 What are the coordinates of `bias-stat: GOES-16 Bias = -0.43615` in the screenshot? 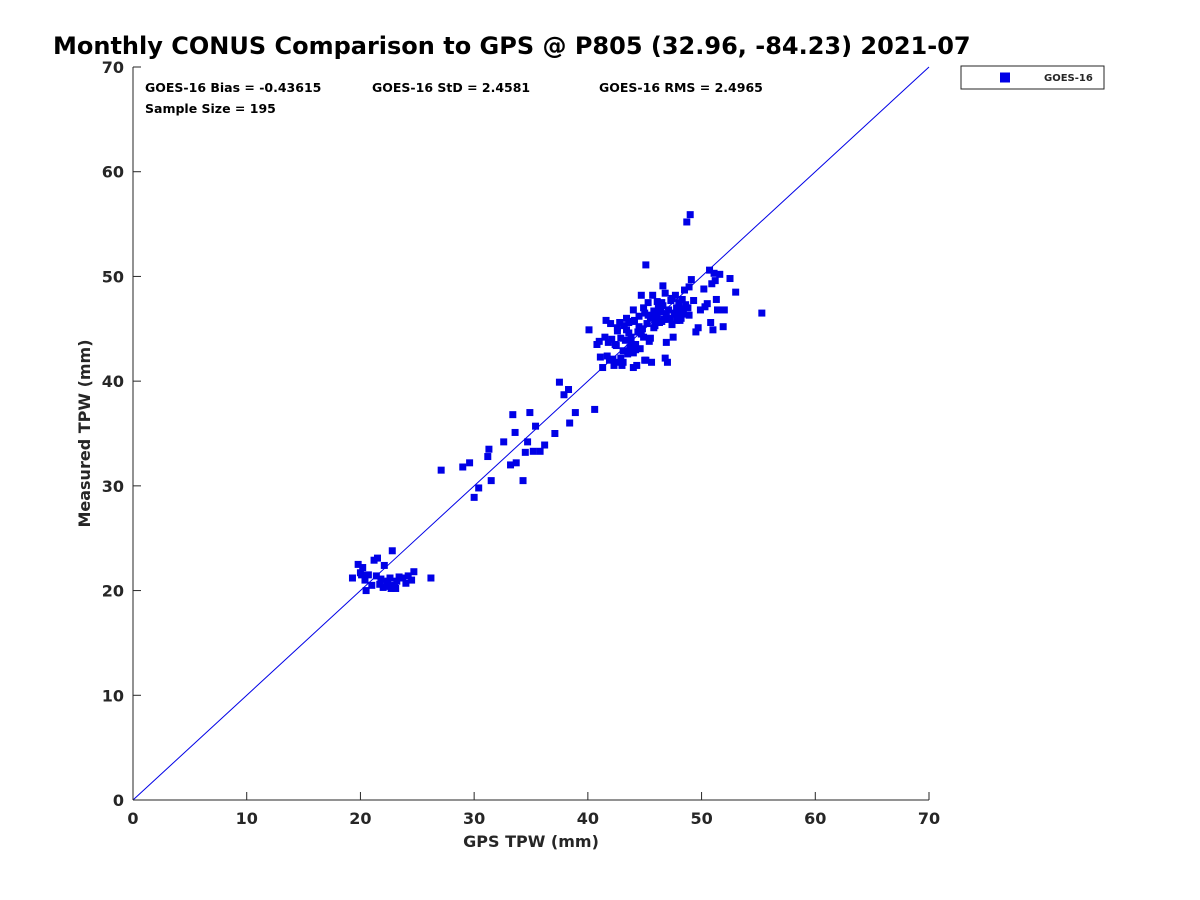 It's located at (233, 87).